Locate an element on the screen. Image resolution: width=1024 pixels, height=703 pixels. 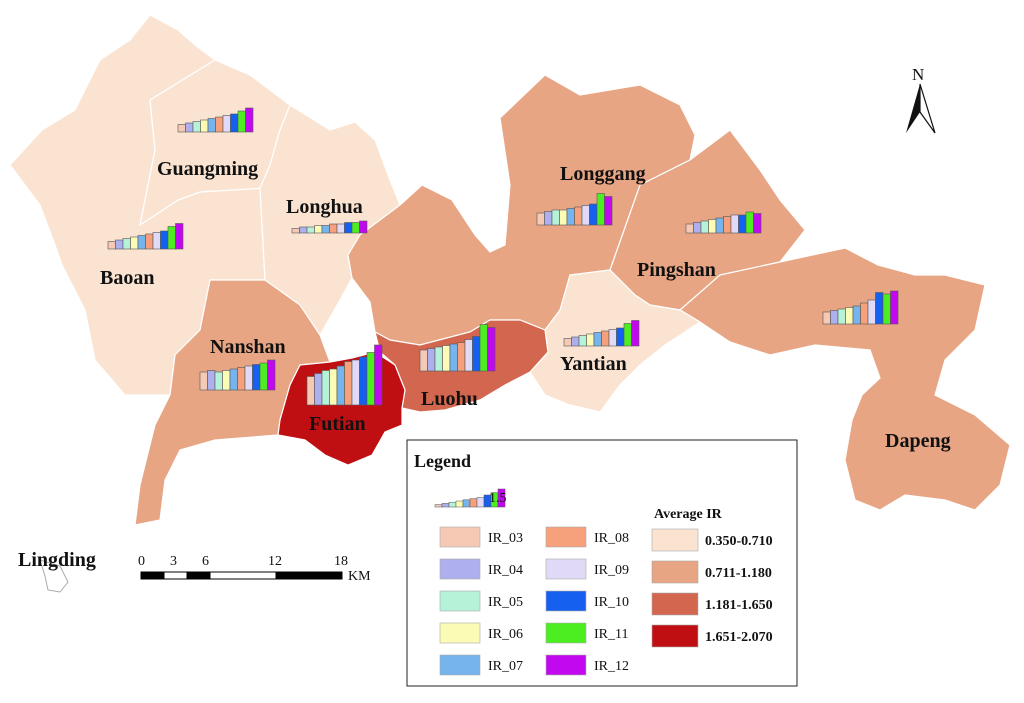
bar-chart-pingshan is located at coordinates (723, 222).